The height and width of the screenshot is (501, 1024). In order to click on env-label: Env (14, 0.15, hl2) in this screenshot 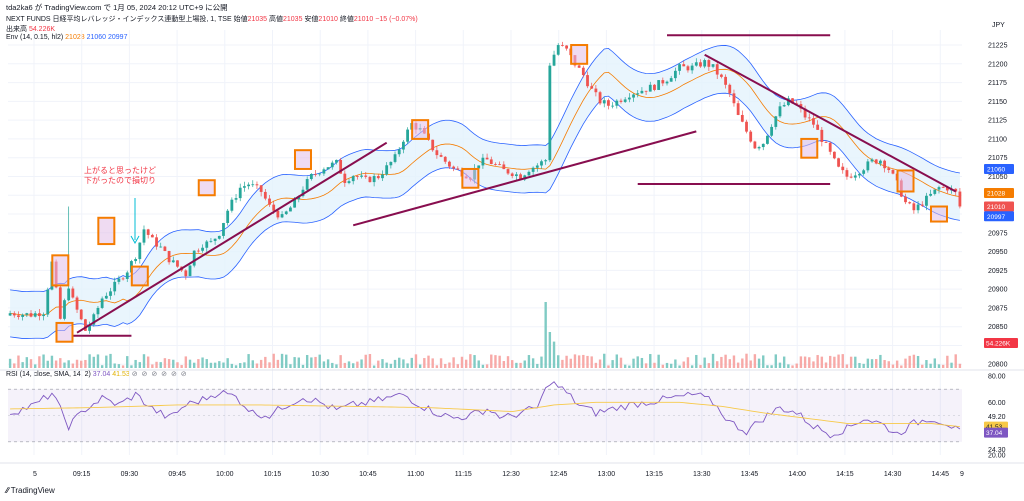, I will do `click(35, 37)`.